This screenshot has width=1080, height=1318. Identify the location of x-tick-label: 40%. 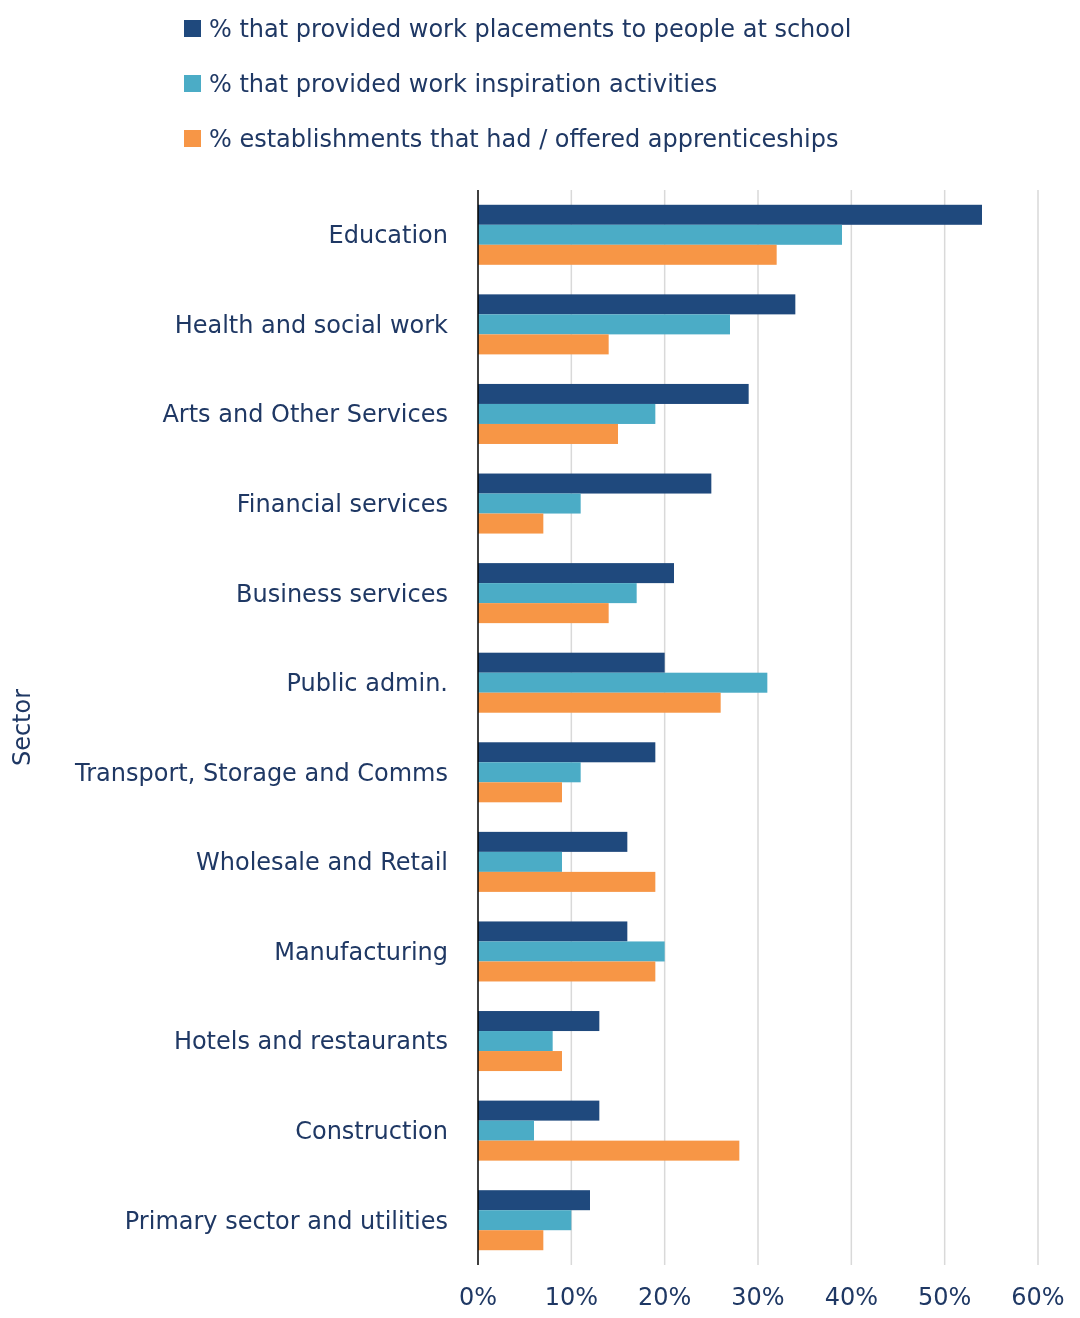
(851, 1297).